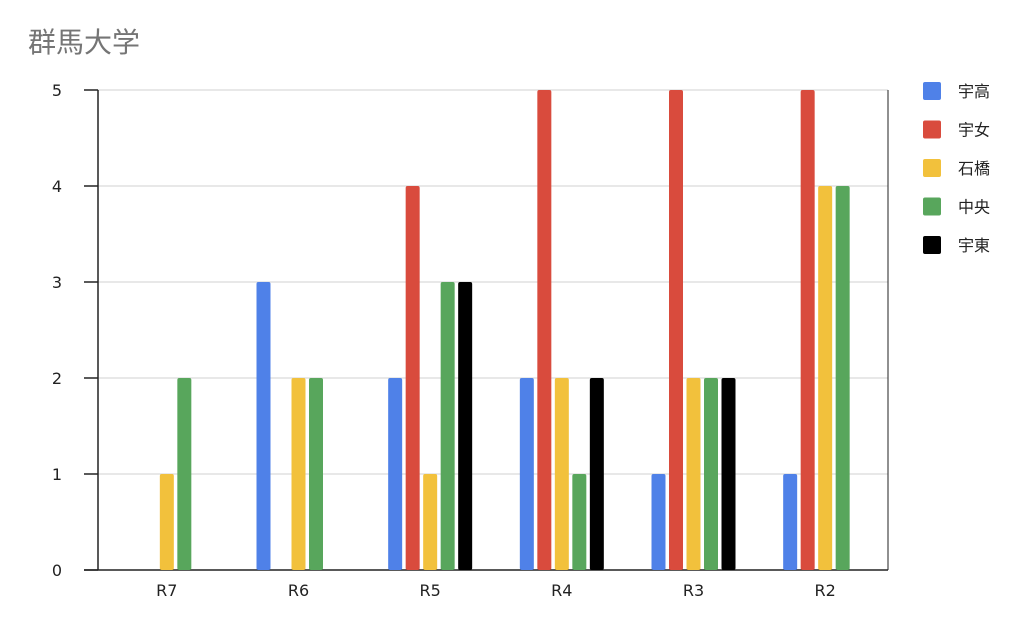 This screenshot has height=629, width=1024. What do you see at coordinates (825, 590) in the screenshot?
I see `x-tick-label: R2` at bounding box center [825, 590].